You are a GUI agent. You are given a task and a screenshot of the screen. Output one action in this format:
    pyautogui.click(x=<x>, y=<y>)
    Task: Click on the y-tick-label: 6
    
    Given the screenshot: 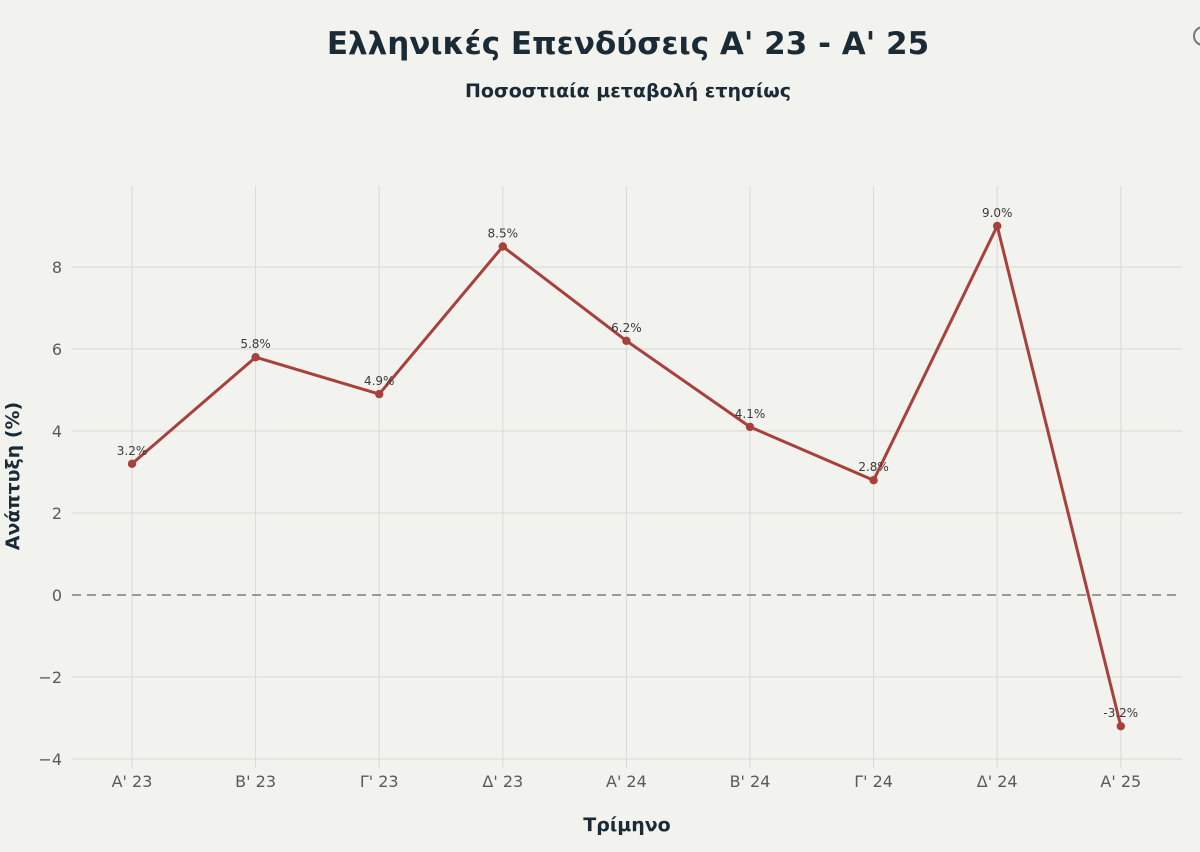 What is the action you would take?
    pyautogui.click(x=57, y=349)
    